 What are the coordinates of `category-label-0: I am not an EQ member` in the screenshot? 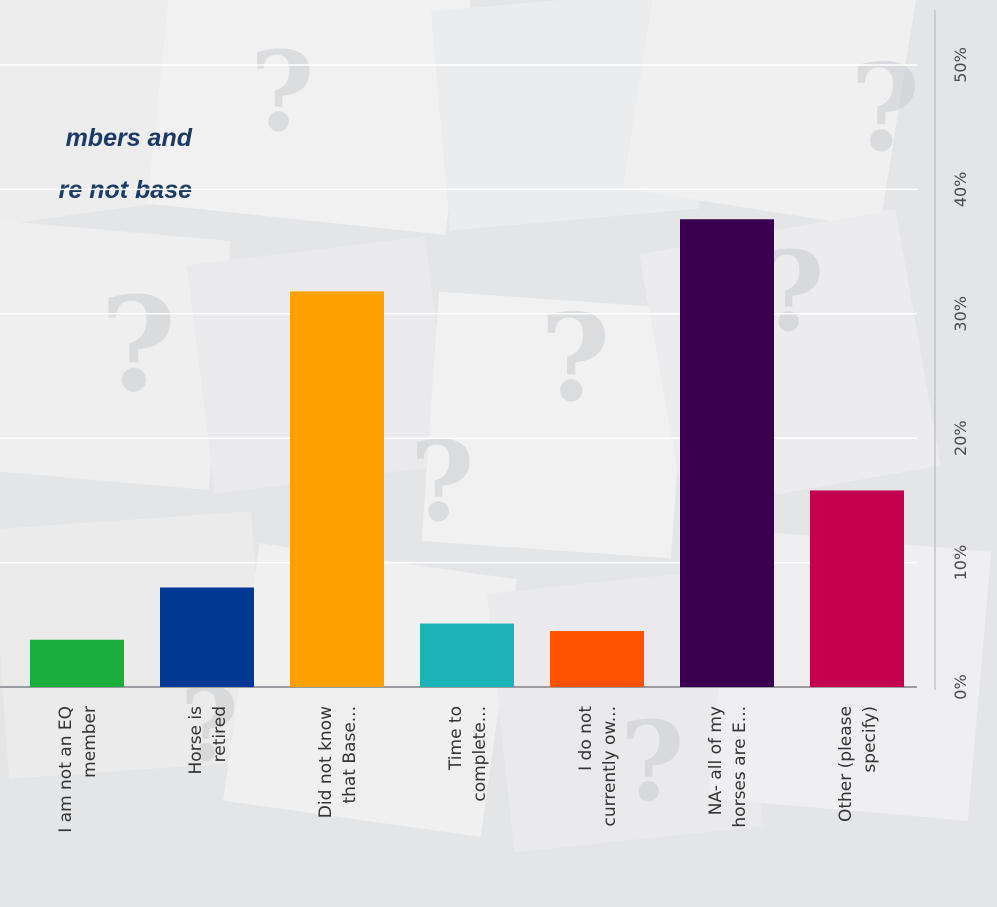 It's located at (78, 769).